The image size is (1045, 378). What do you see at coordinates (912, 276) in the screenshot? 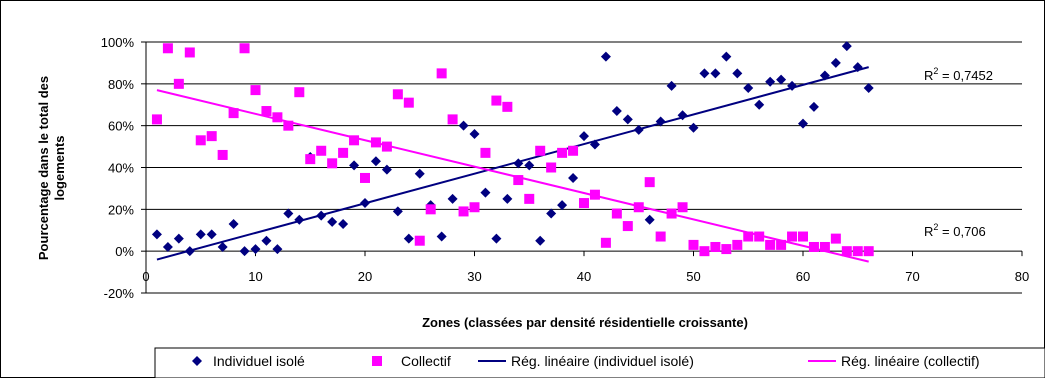
I see `x-tick-label: 70` at bounding box center [912, 276].